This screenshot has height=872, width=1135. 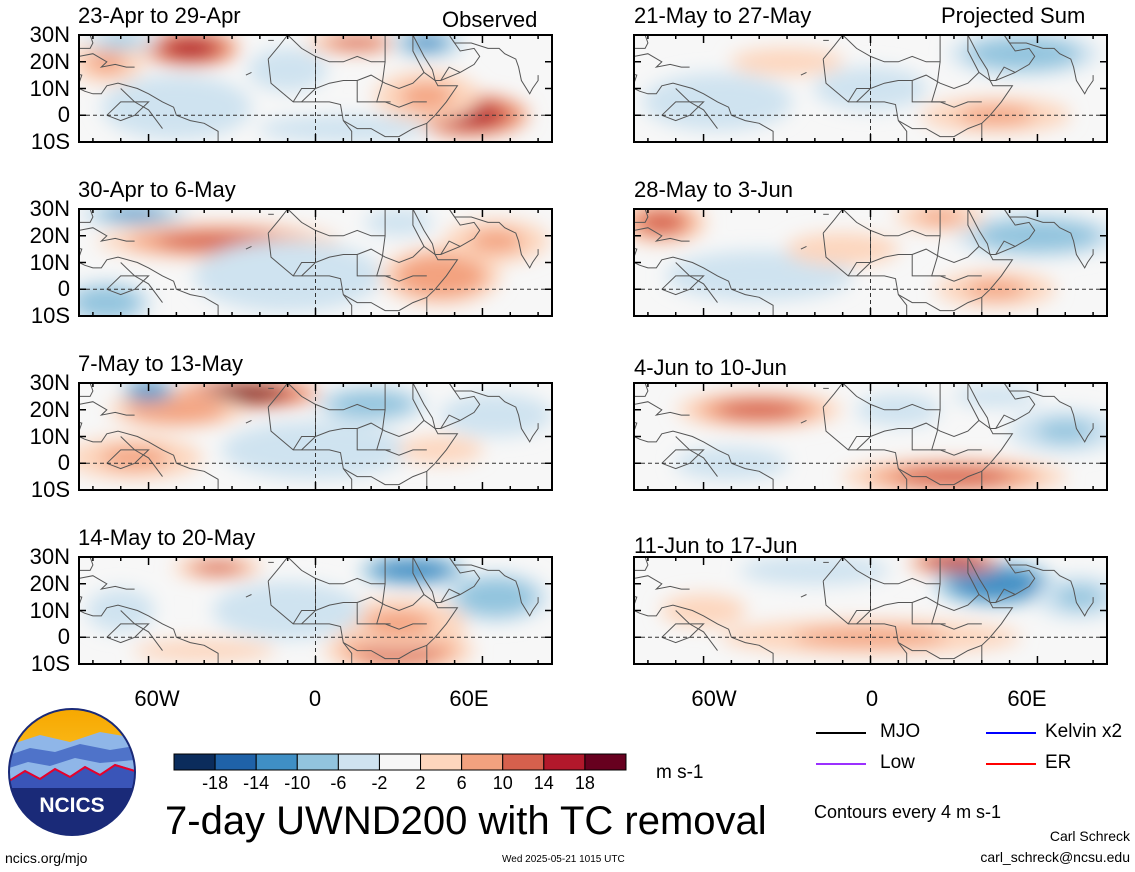 What do you see at coordinates (157, 698) in the screenshot?
I see `x-tick-left-60w: 60W` at bounding box center [157, 698].